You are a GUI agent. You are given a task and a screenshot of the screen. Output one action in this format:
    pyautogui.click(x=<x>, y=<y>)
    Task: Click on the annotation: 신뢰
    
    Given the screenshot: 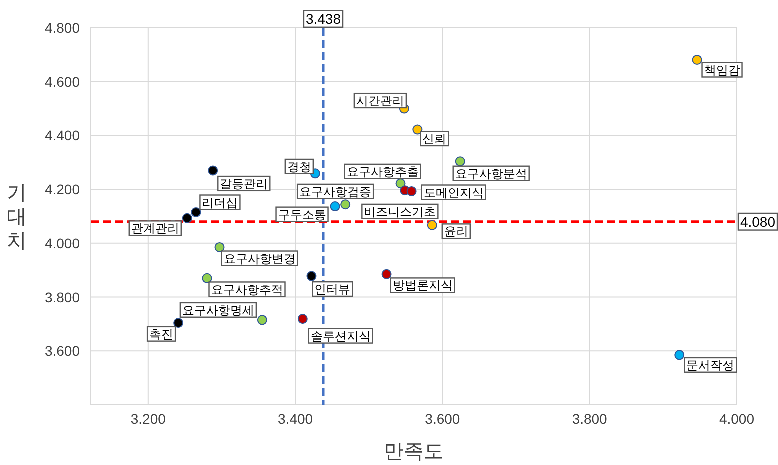 What is the action you would take?
    pyautogui.click(x=434, y=139)
    